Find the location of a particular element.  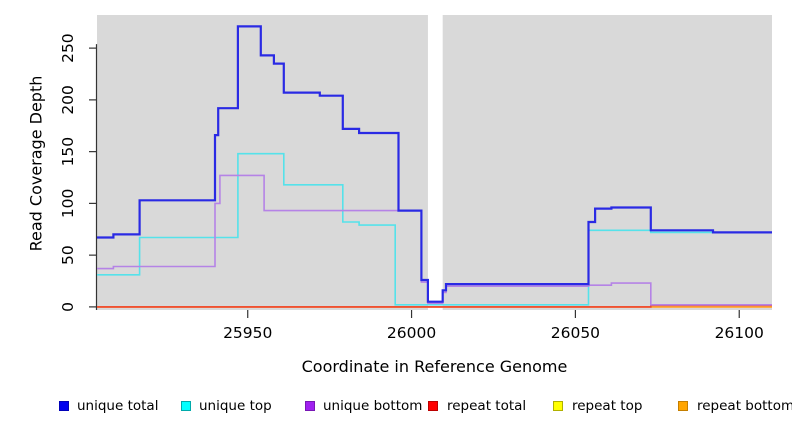

y-tick-label: 150 is located at coordinates (68, 152).